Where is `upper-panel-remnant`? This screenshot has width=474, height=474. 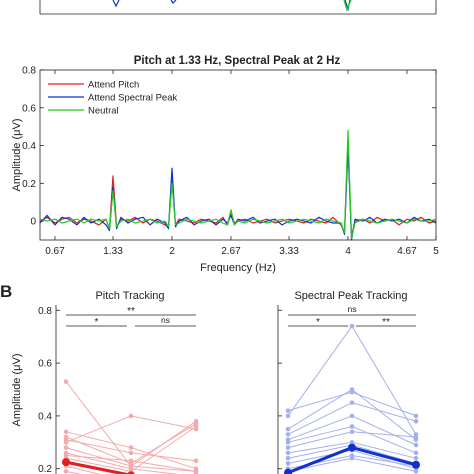
upper-panel-remnant is located at coordinates (238, 7).